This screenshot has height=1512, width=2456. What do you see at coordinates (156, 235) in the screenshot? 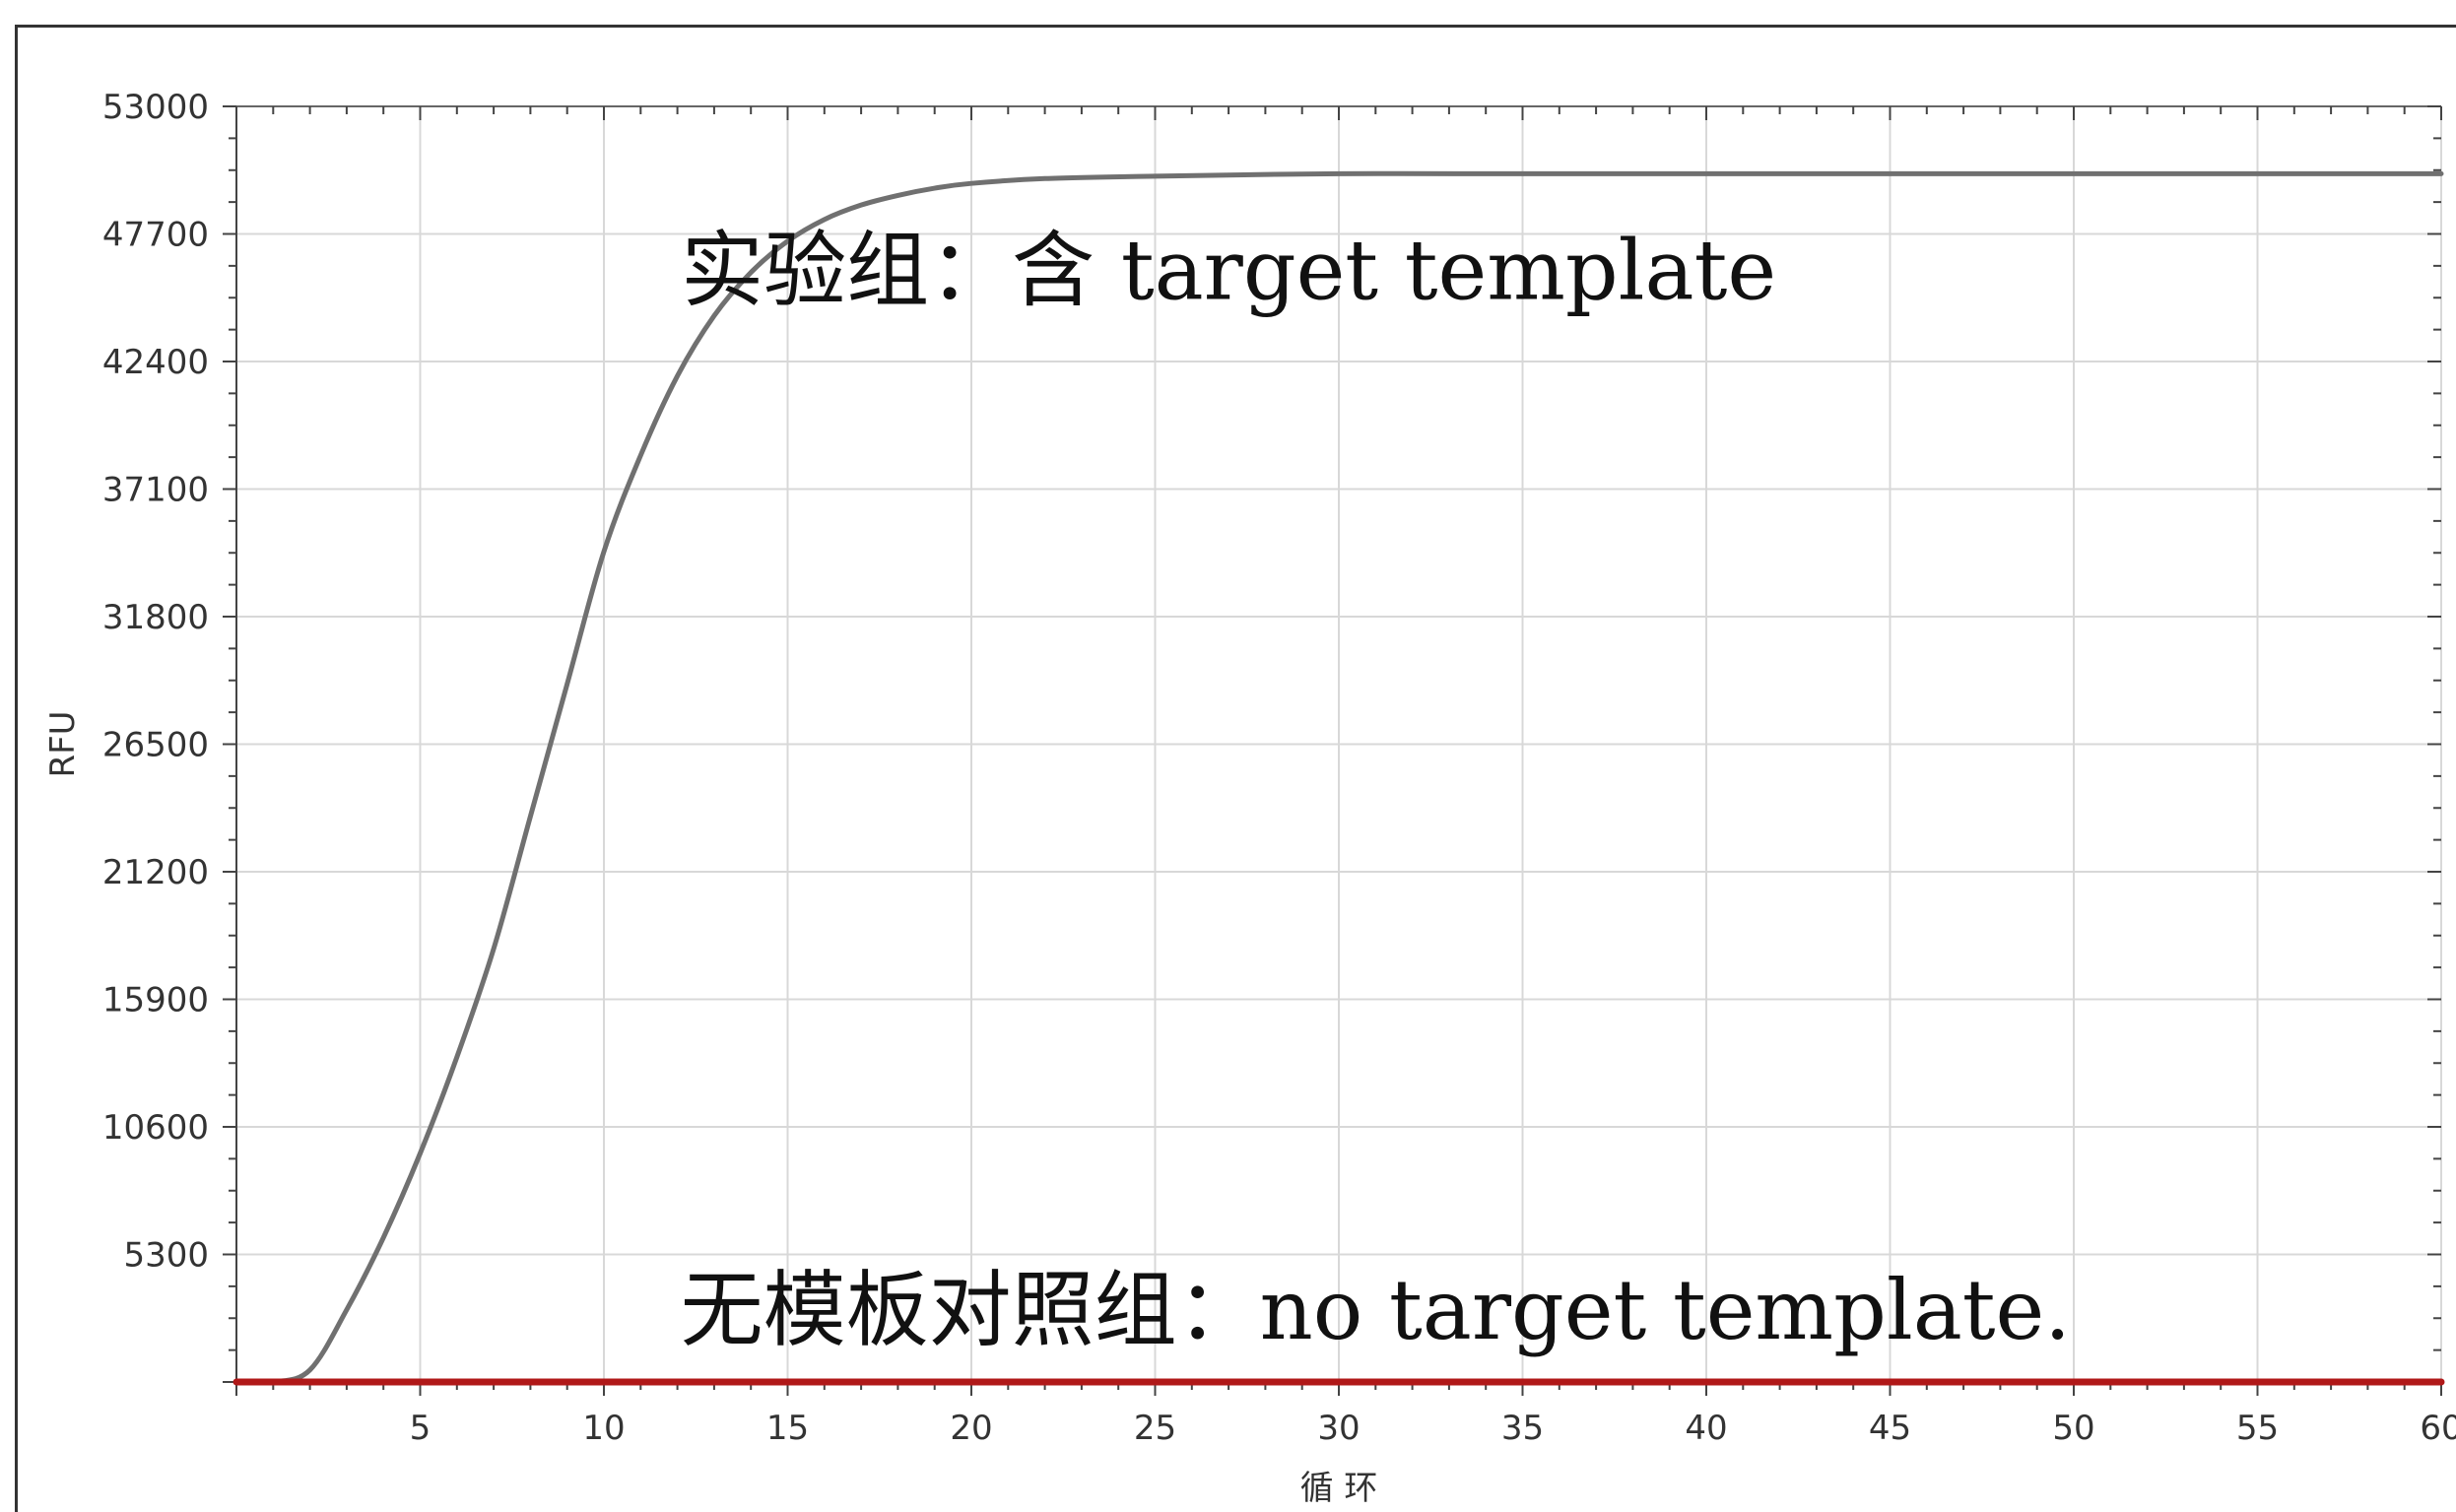
I see `y-tick-label: 47700` at bounding box center [156, 235].